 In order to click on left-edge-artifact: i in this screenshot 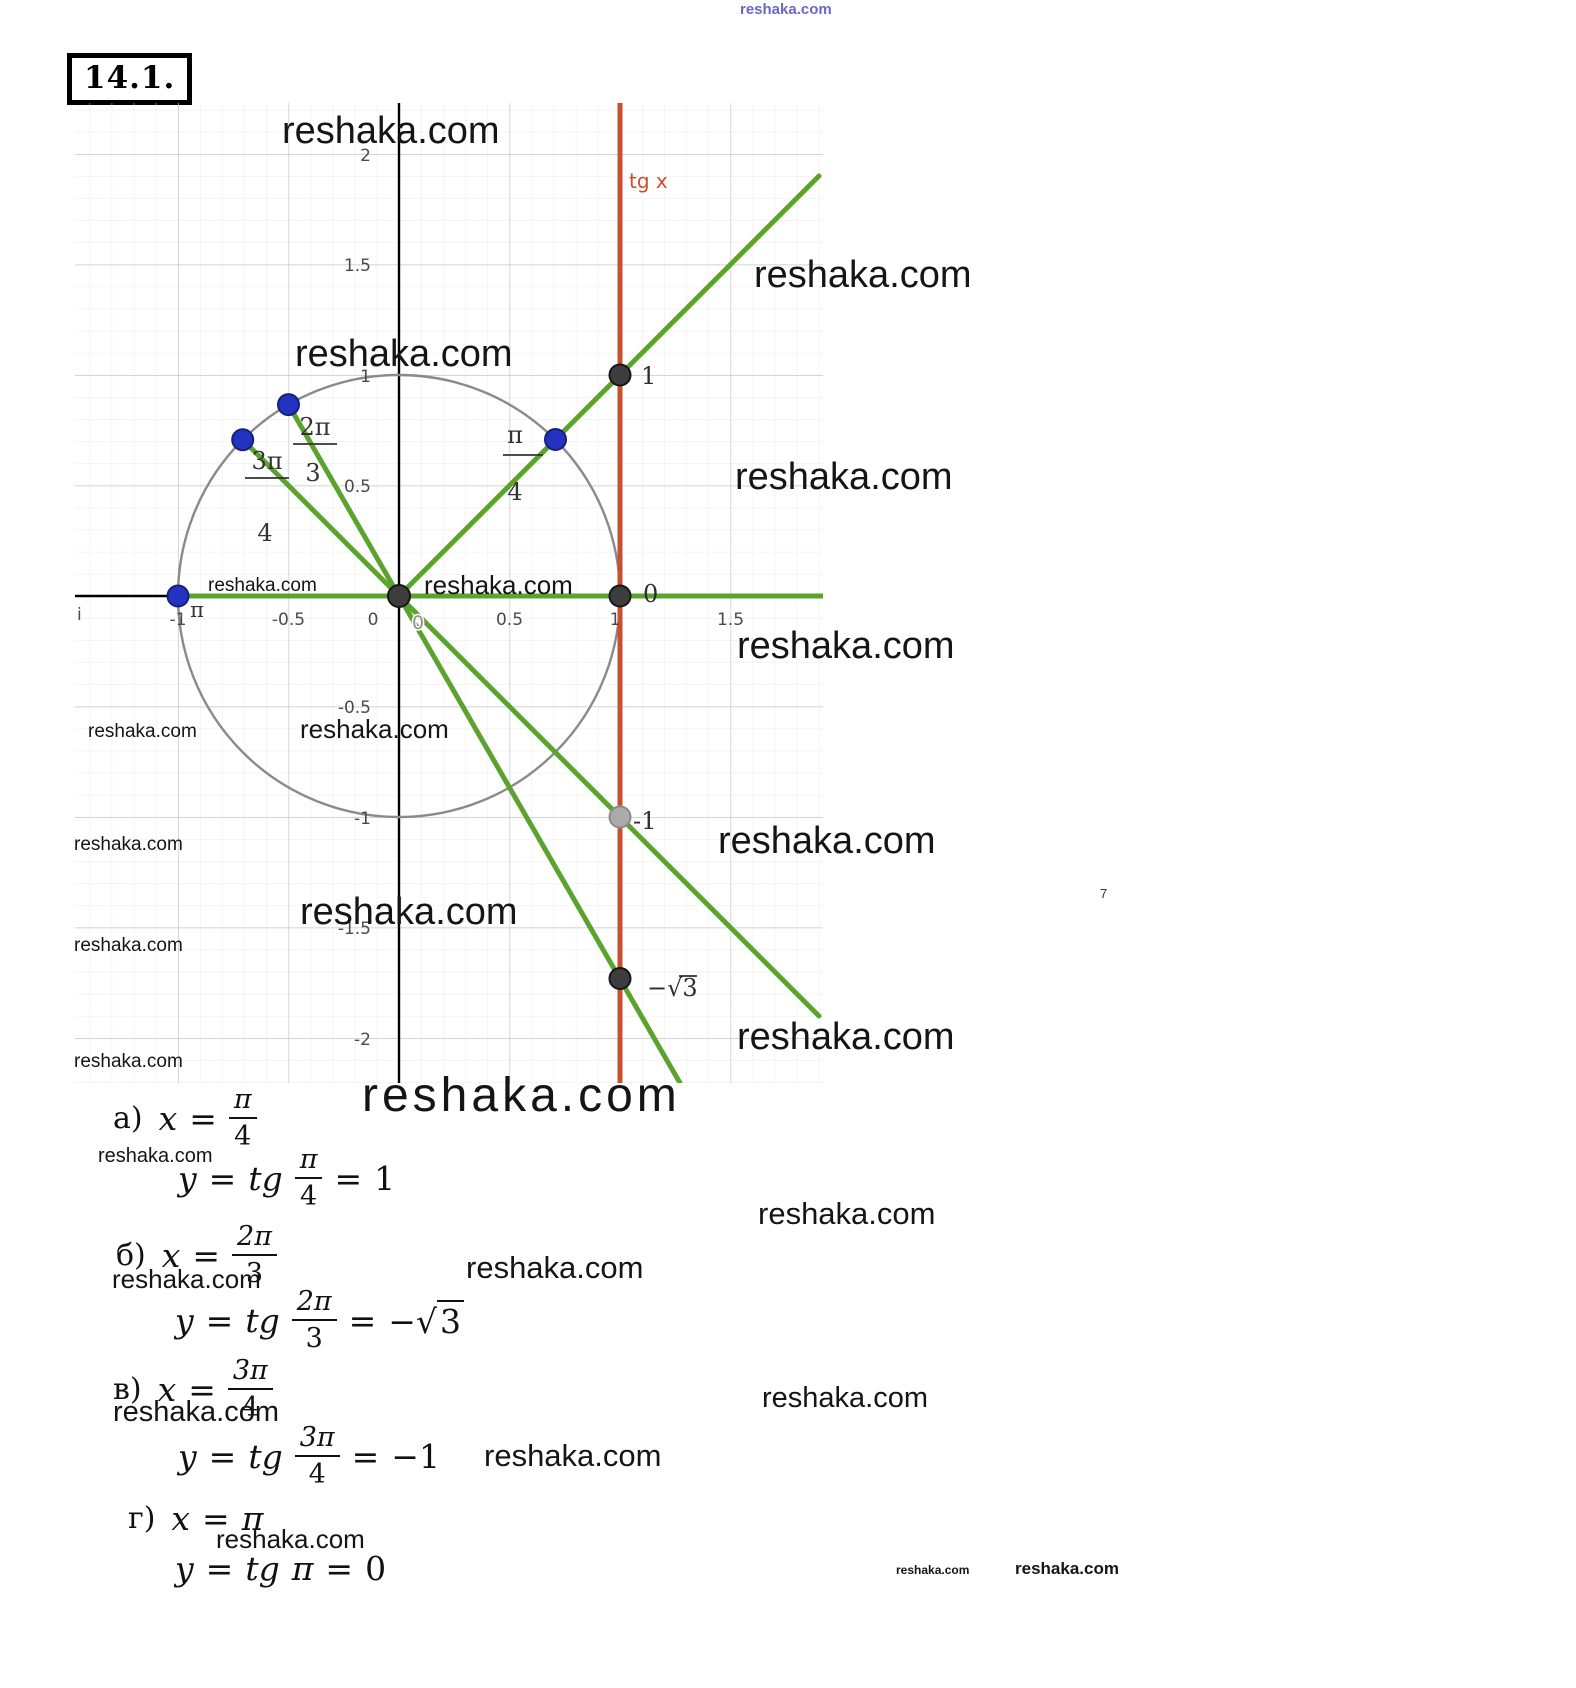, I will do `click(79, 615)`.